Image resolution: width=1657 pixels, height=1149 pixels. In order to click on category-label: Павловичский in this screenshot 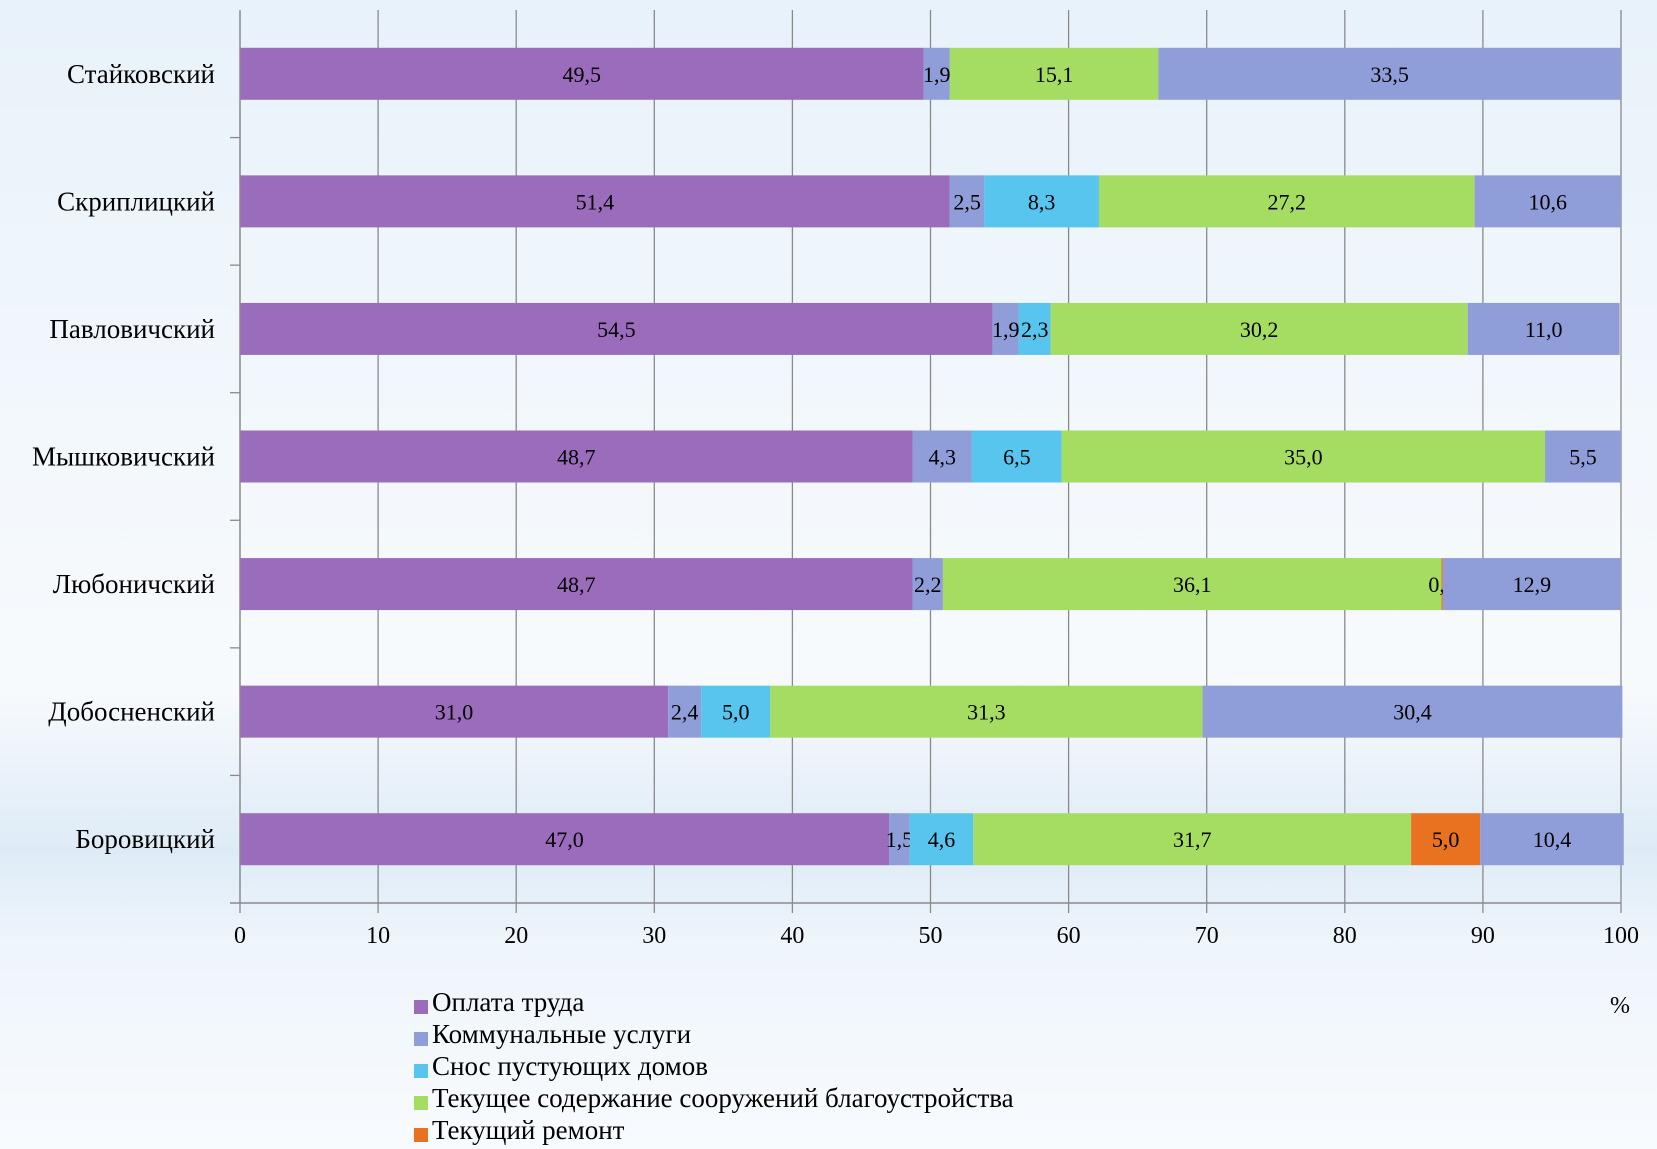, I will do `click(132, 329)`.